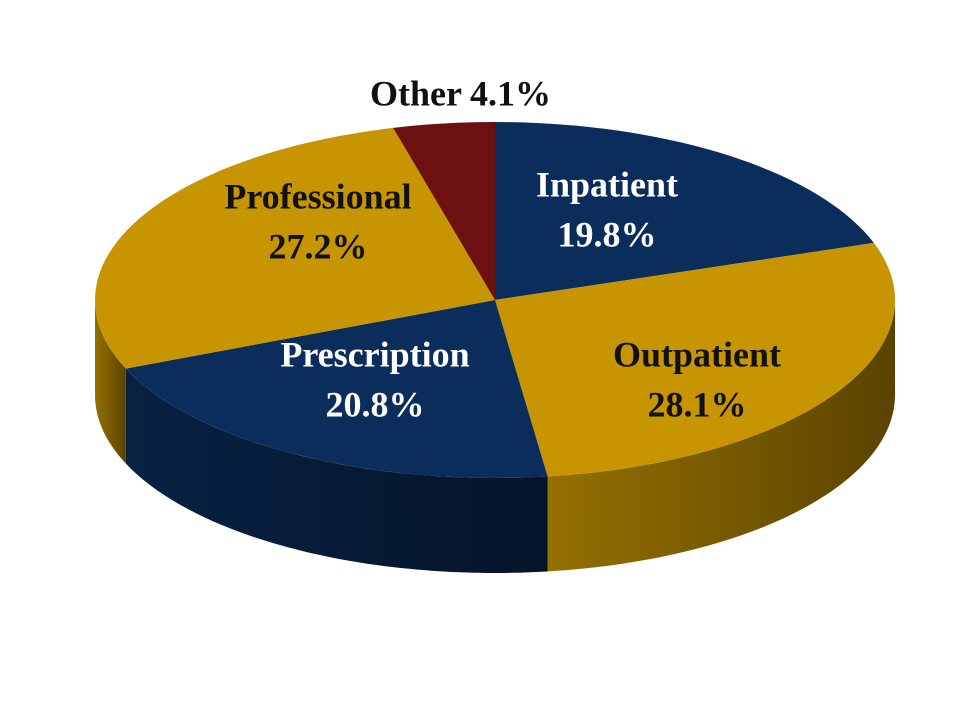  I want to click on slice-label: Outpatient, so click(697, 354).